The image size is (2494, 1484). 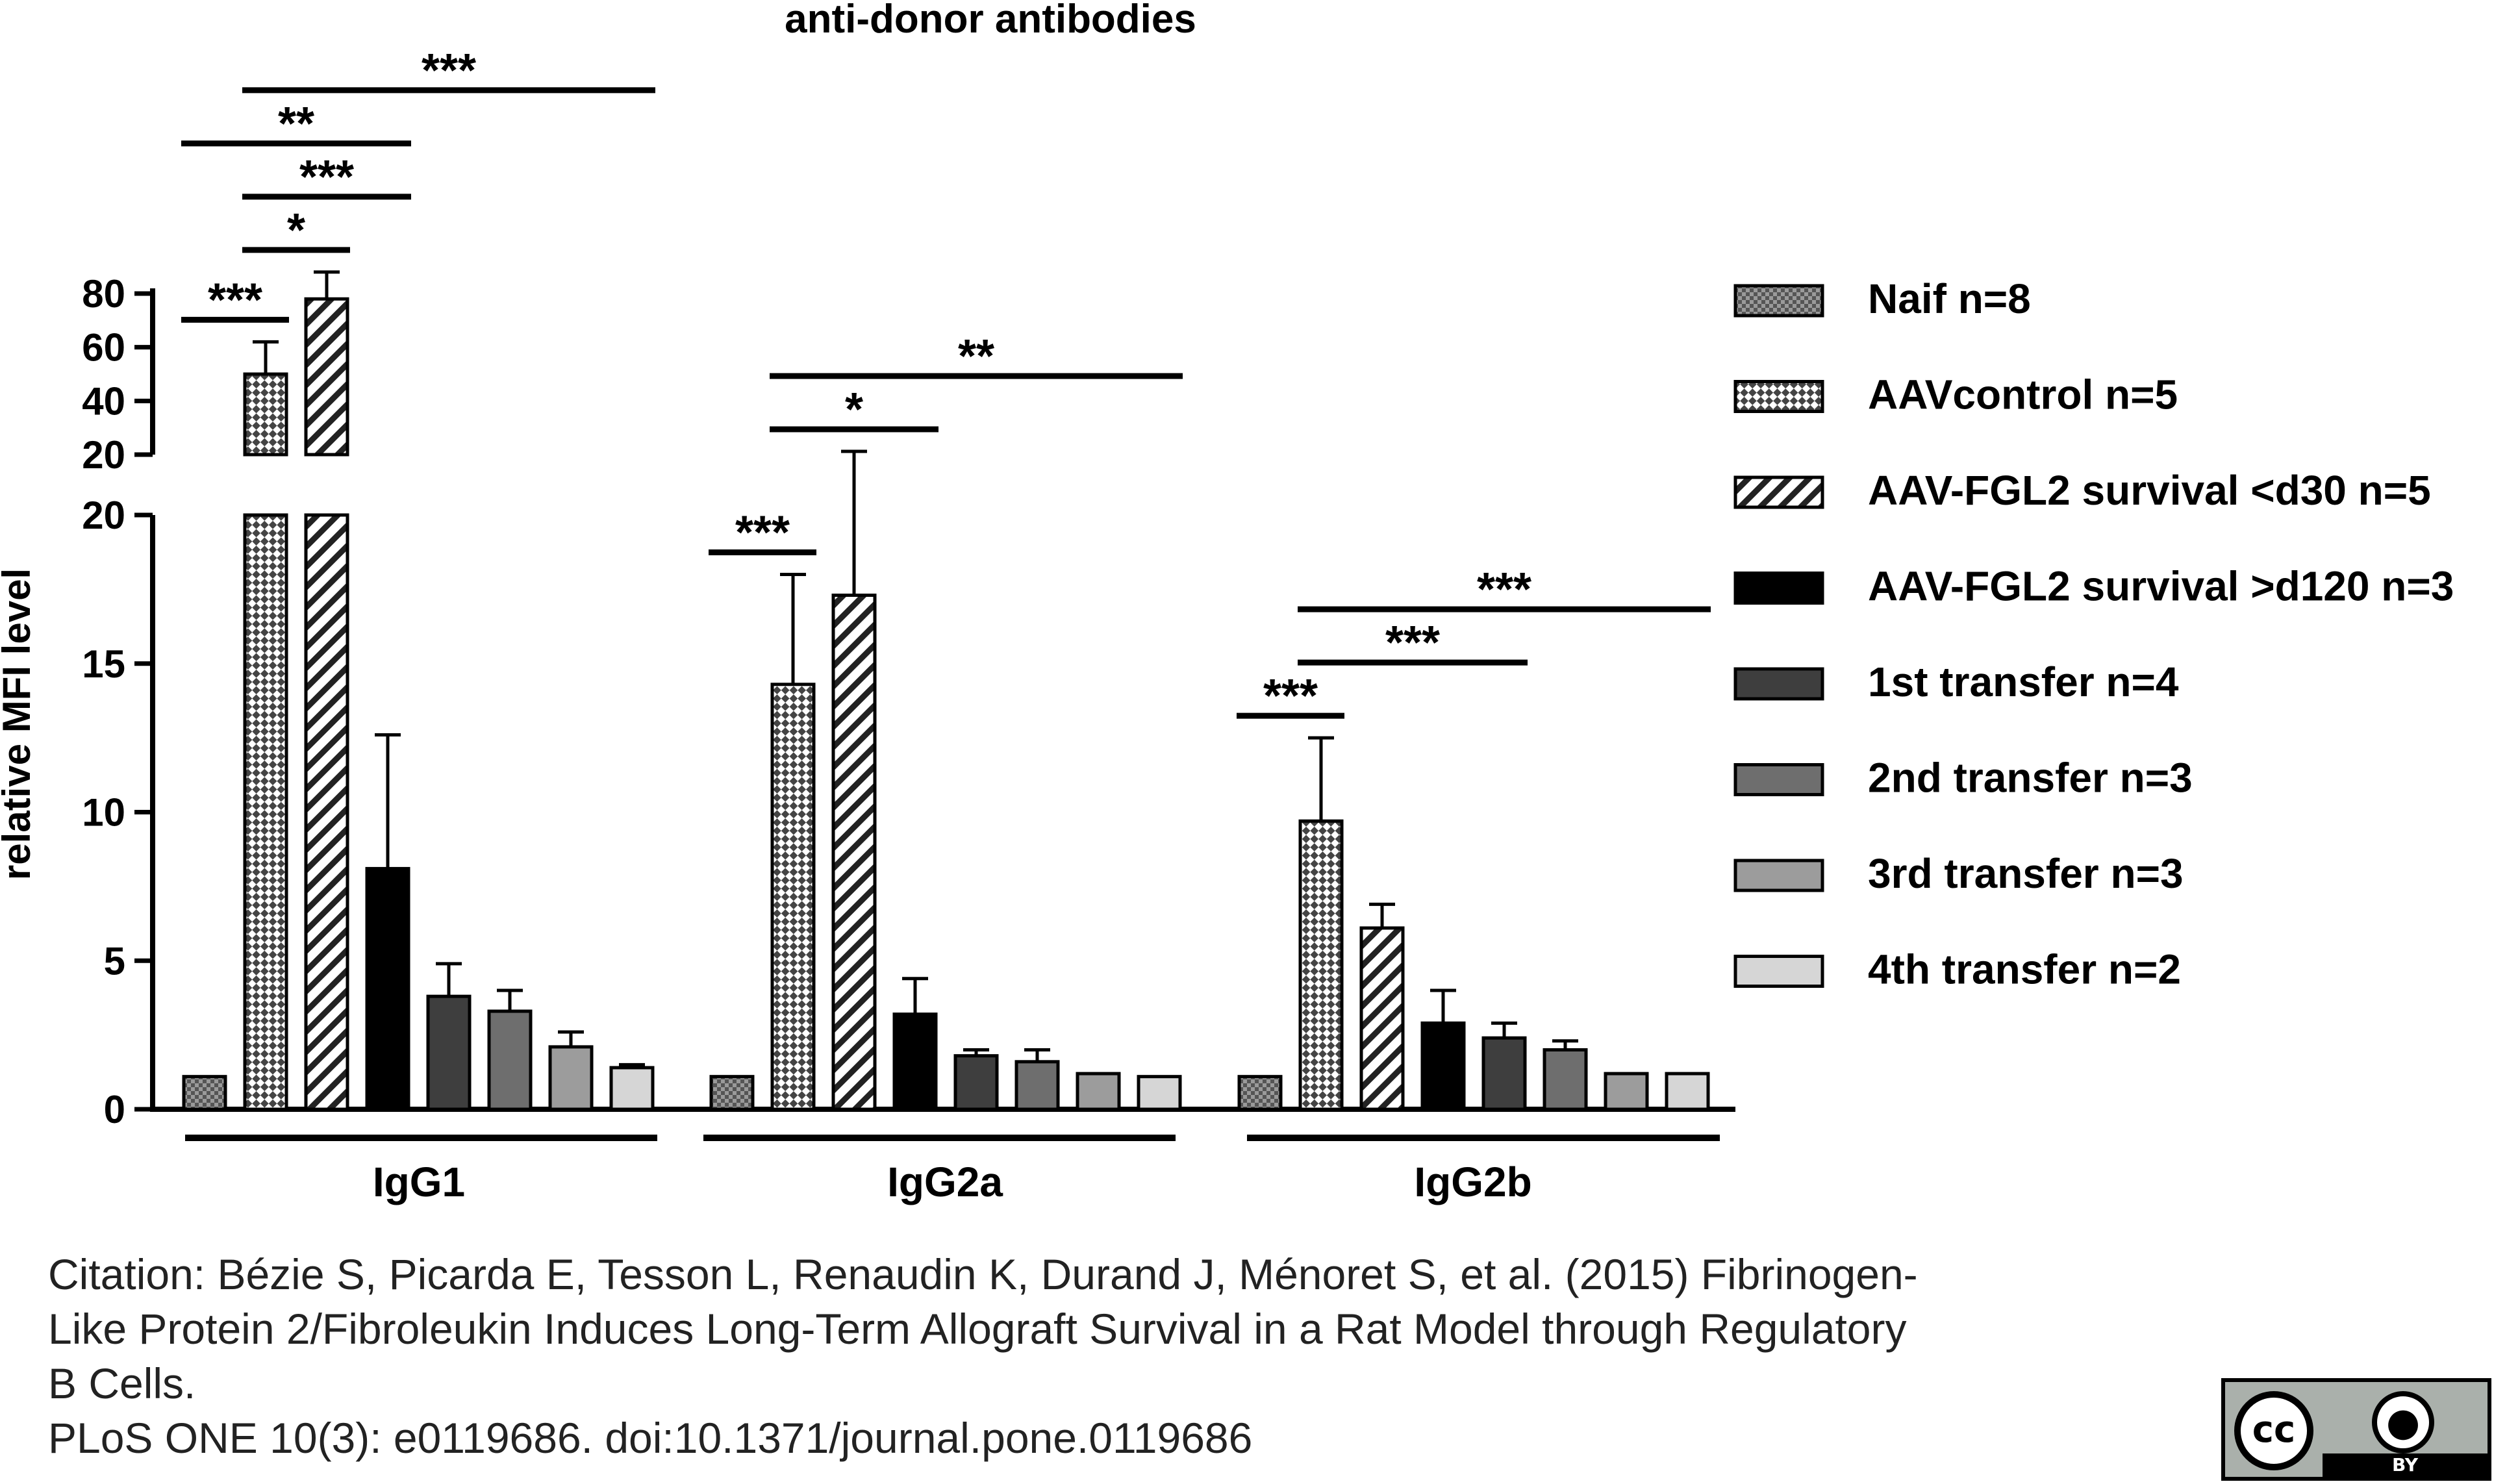 What do you see at coordinates (103, 348) in the screenshot?
I see `y-tick-label: 60` at bounding box center [103, 348].